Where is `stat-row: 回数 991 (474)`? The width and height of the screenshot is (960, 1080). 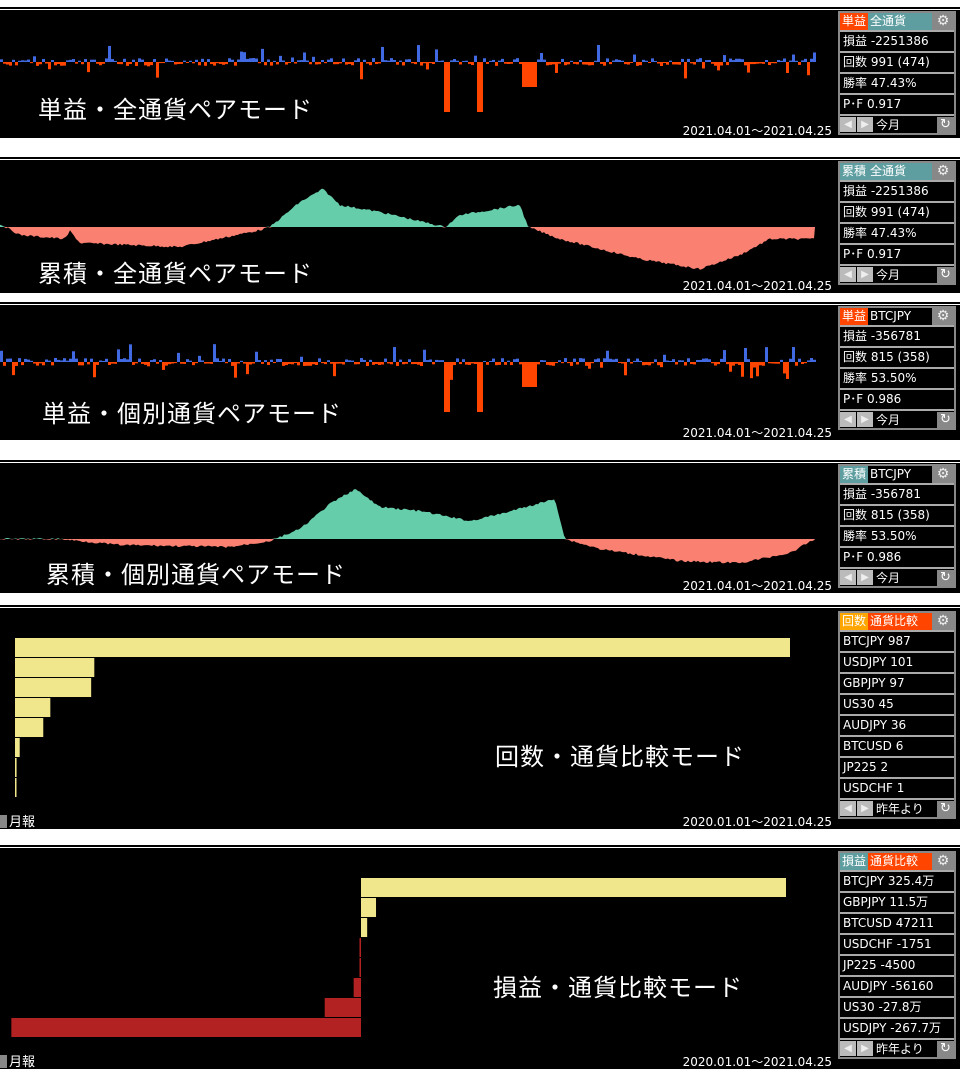
stat-row: 回数 991 (474) is located at coordinates (897, 213).